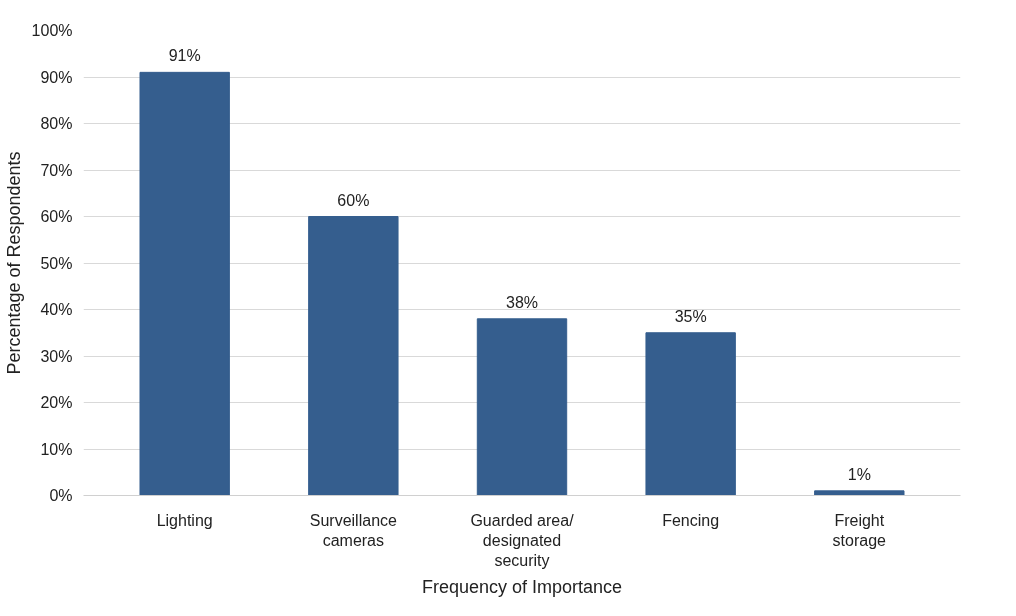  Describe the element at coordinates (56, 356) in the screenshot. I see `y-tick-label: 30%` at that location.